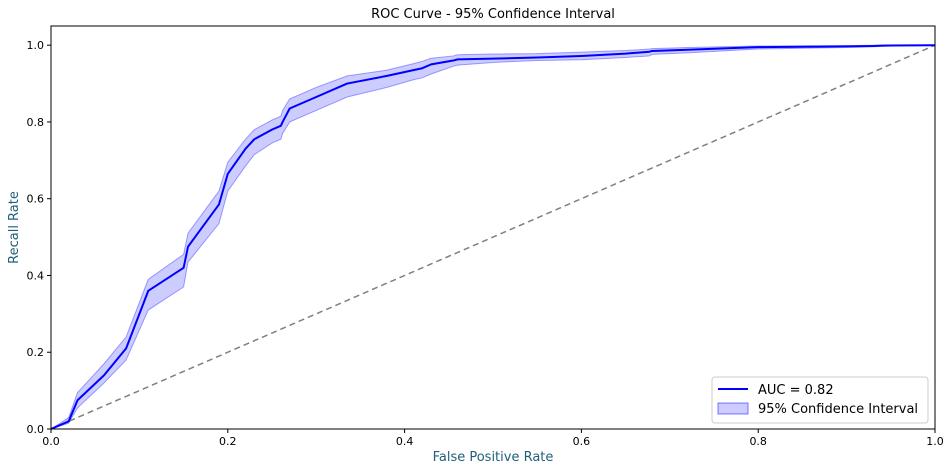 Image resolution: width=952 pixels, height=472 pixels. I want to click on y-tick-label: 0.8, so click(36, 122).